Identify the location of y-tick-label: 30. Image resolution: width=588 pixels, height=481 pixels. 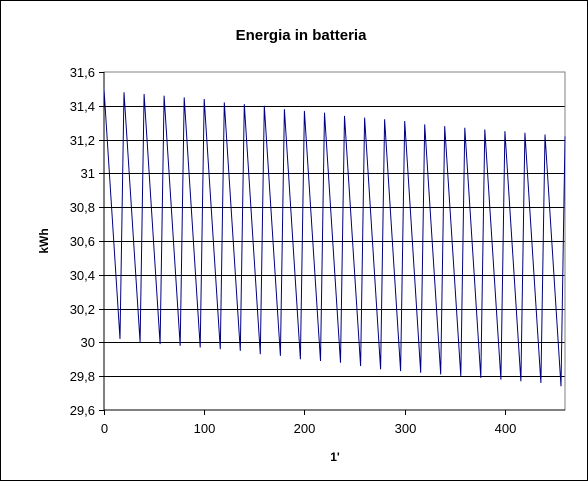
(88, 342).